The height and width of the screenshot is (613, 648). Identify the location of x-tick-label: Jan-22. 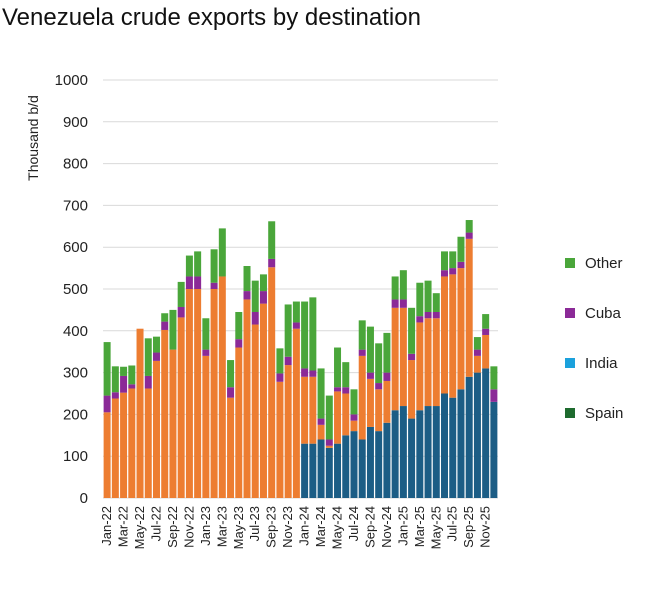
(106, 526).